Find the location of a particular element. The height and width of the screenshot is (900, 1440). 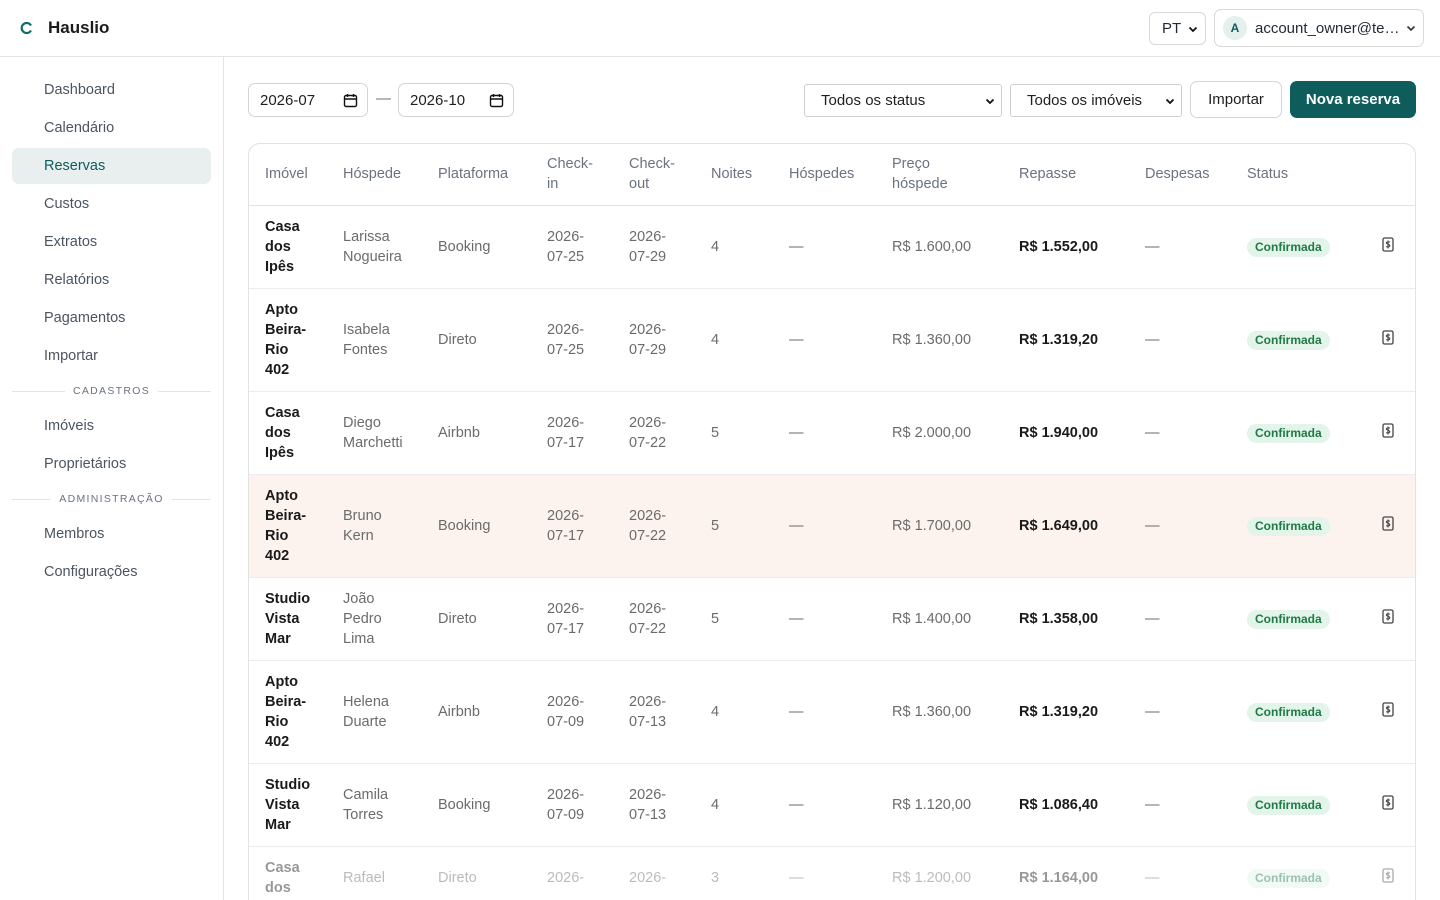

column-header: Repasse is located at coordinates (1066, 175).